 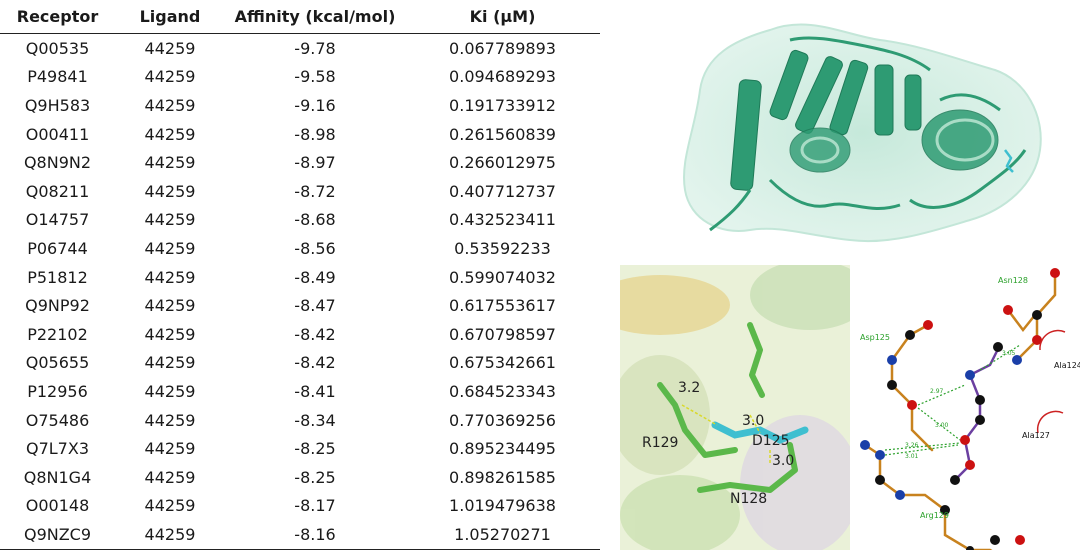 I want to click on affinity-cell: -8.16, so click(x=315, y=535).